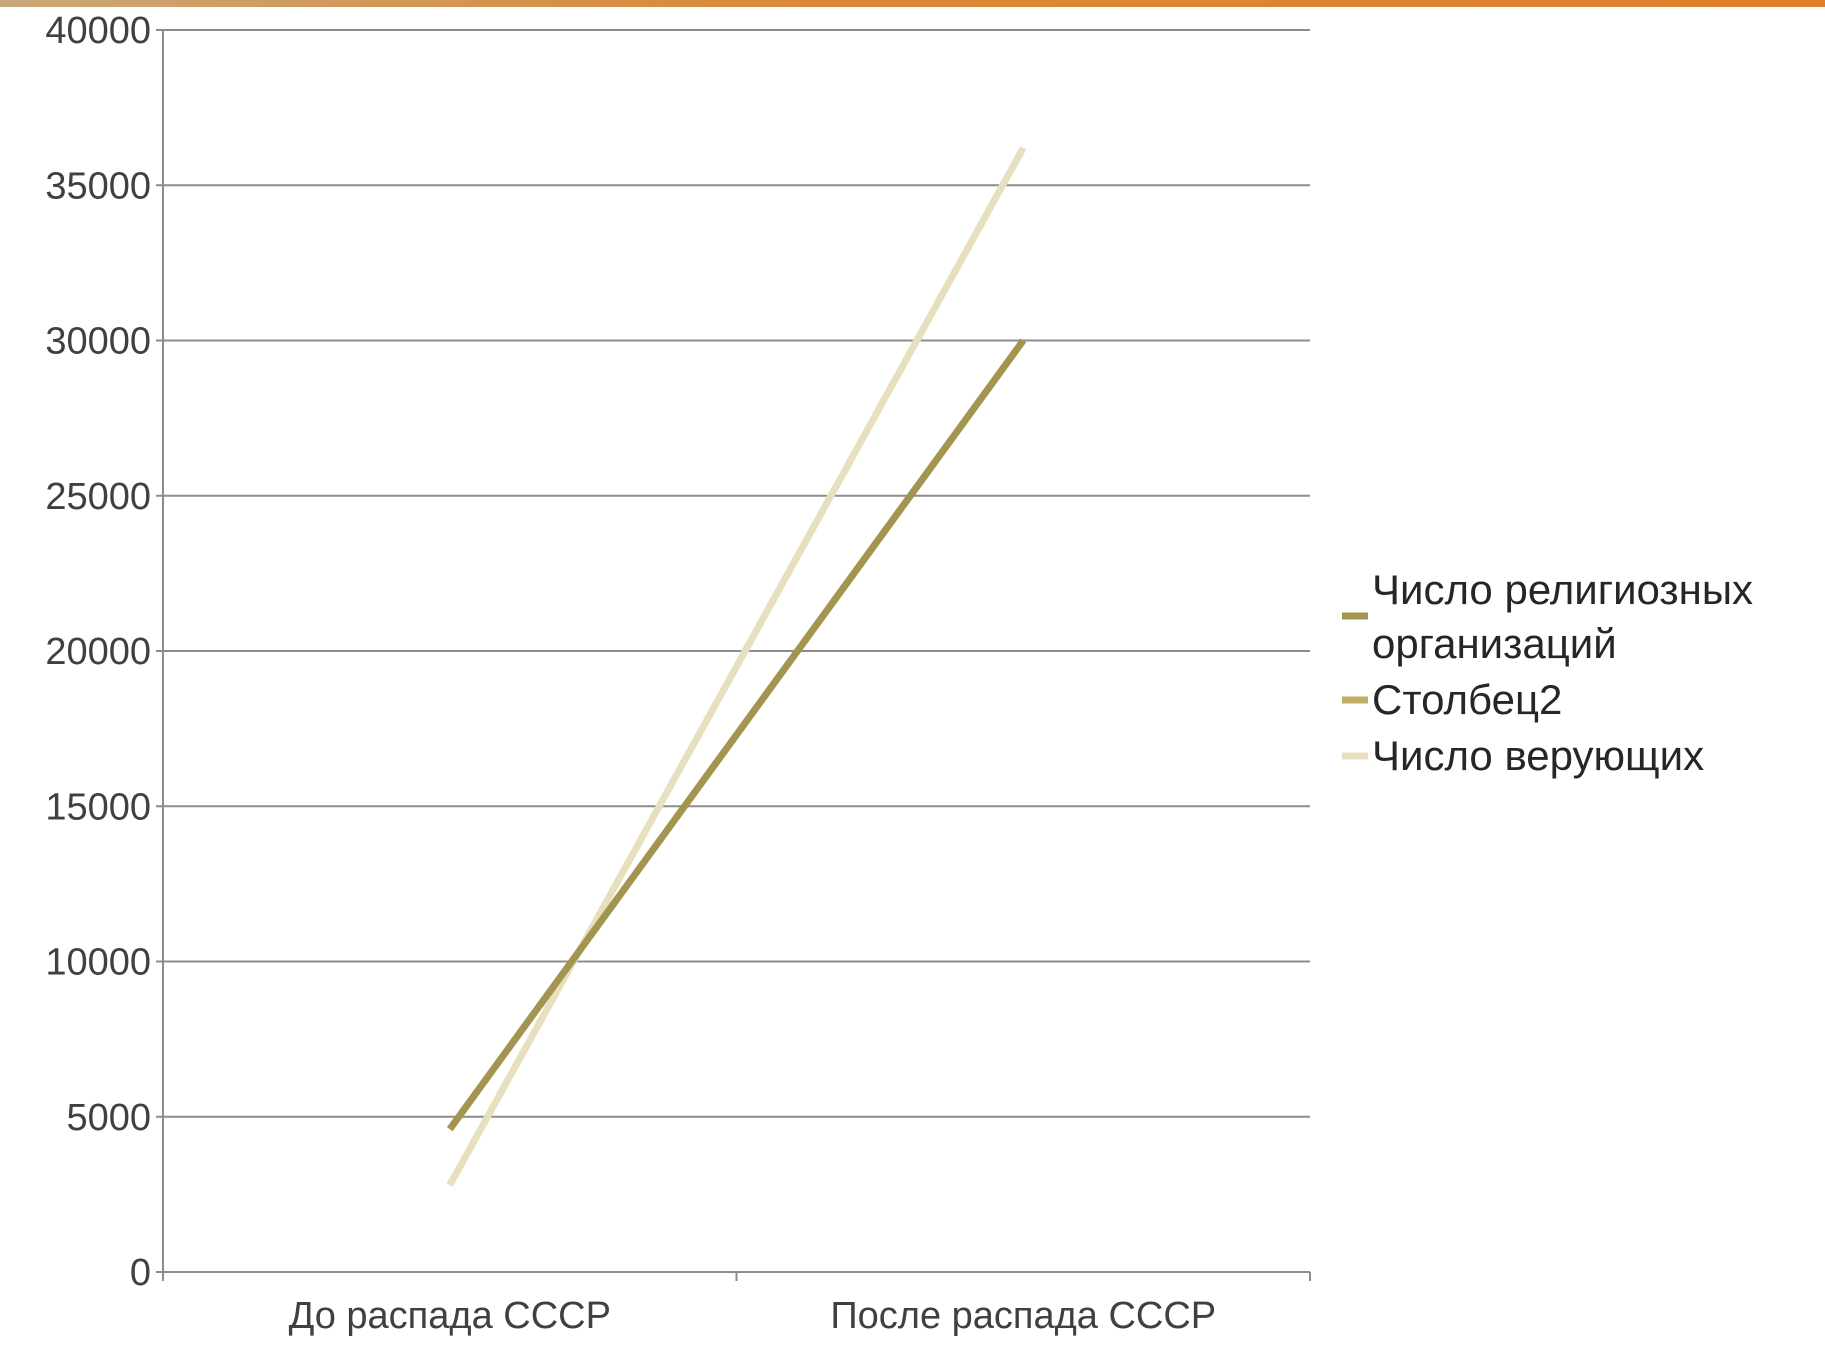 Image resolution: width=1825 pixels, height=1347 pixels. What do you see at coordinates (912, 3) in the screenshot?
I see `top-accent-stripe` at bounding box center [912, 3].